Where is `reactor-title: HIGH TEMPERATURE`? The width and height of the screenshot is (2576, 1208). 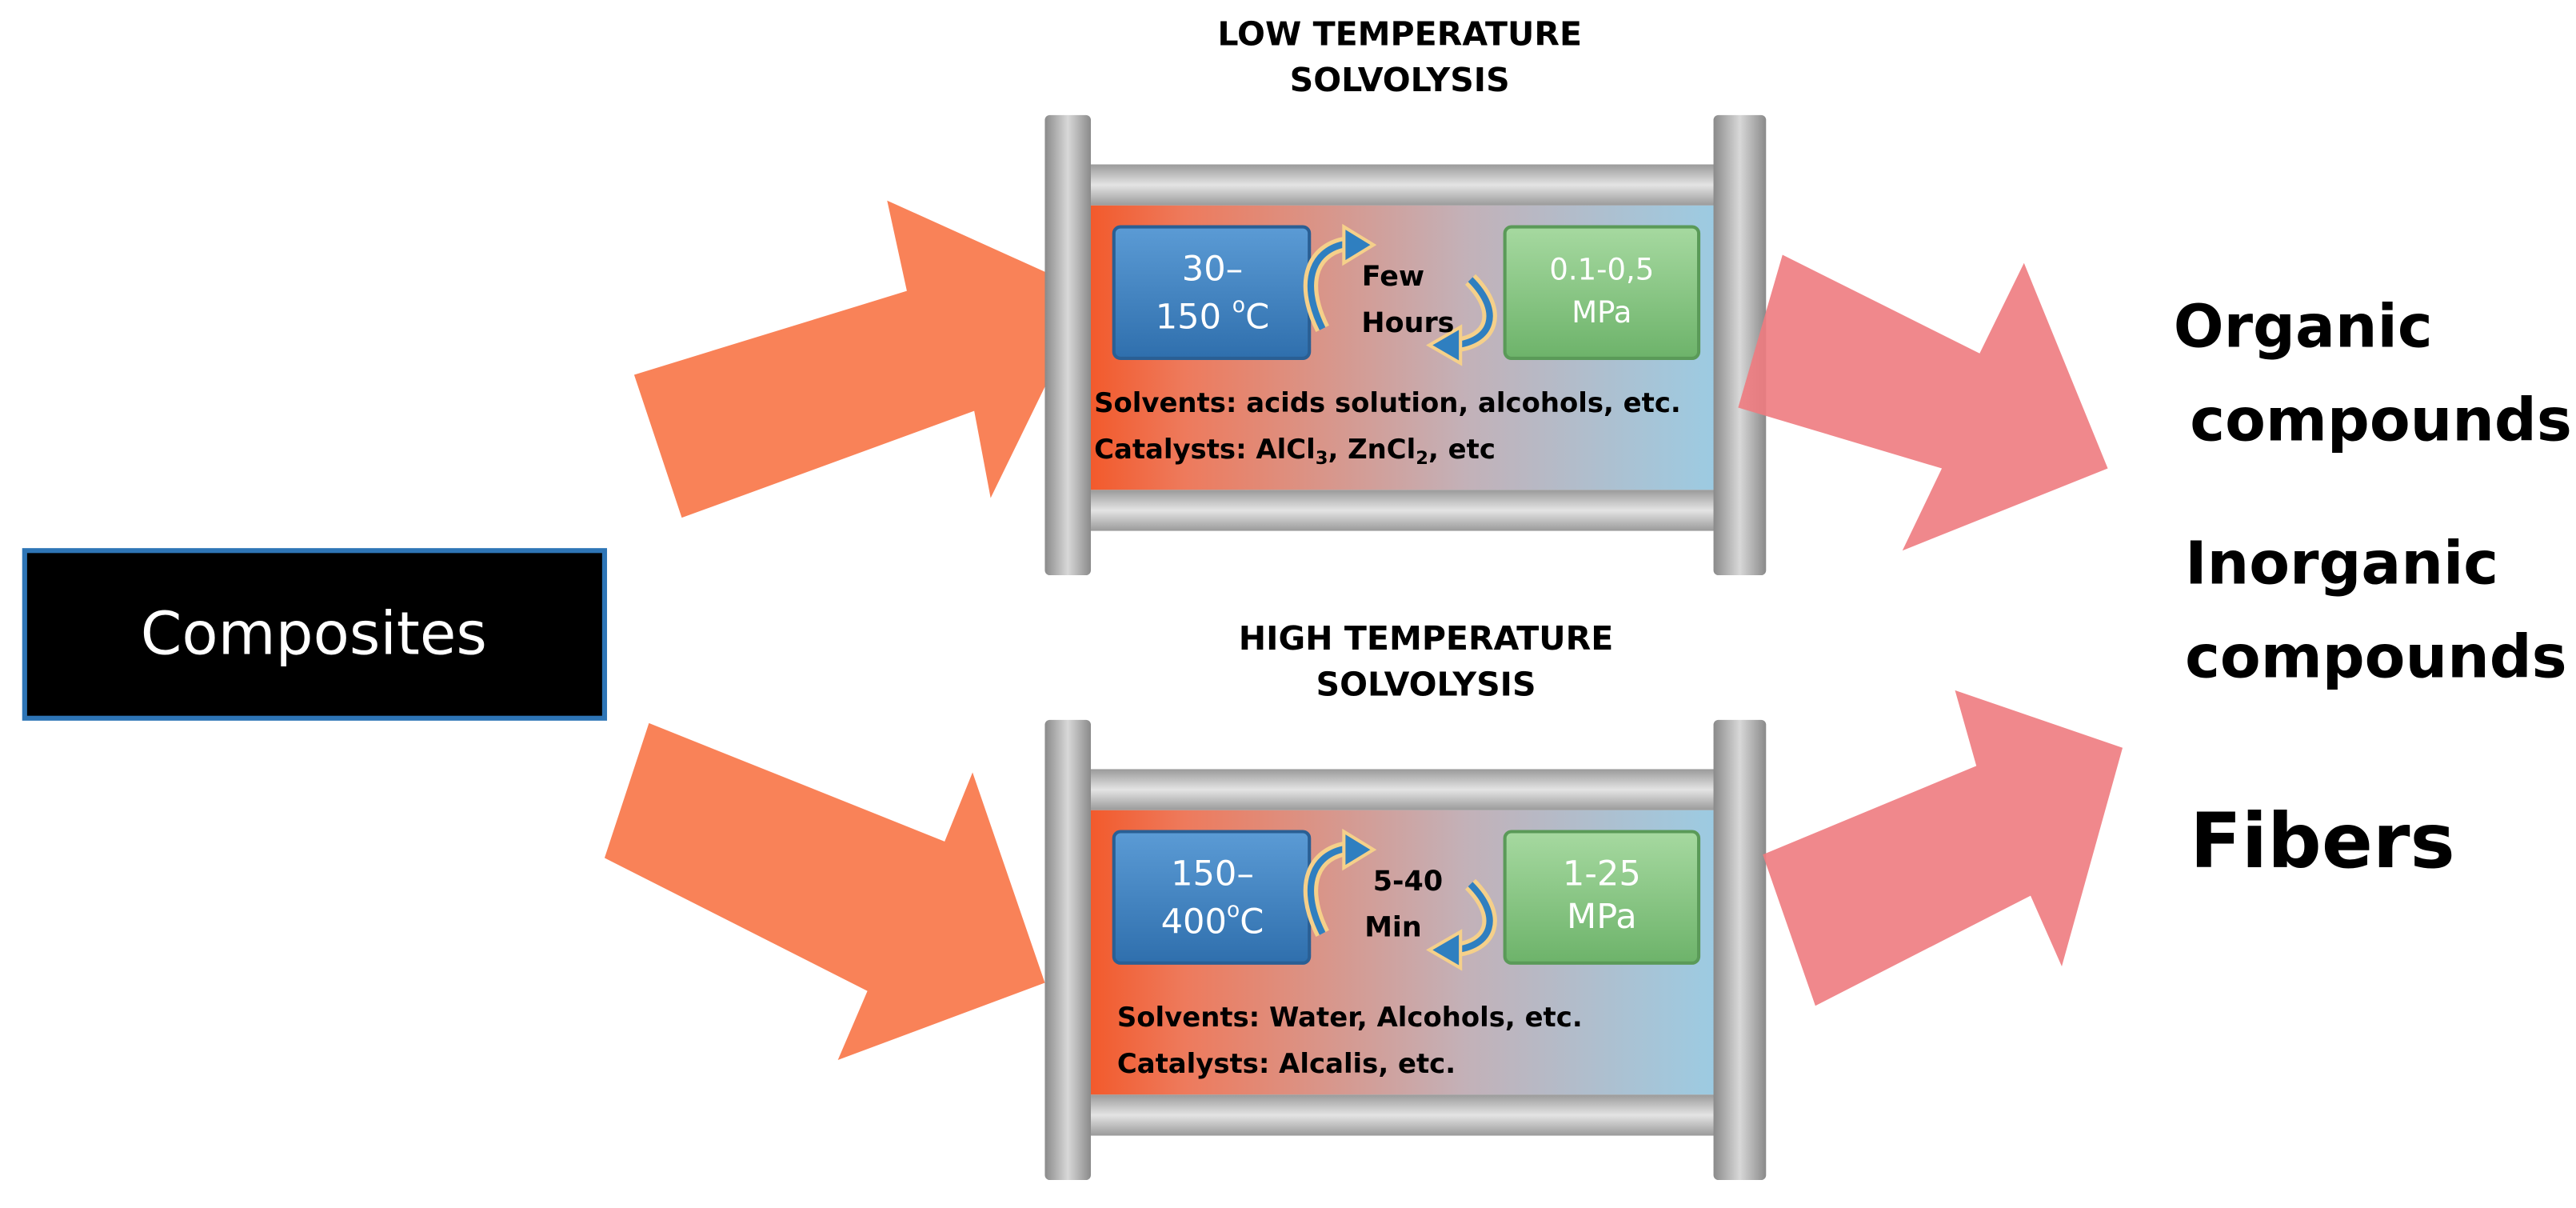 reactor-title: HIGH TEMPERATURE is located at coordinates (1426, 638).